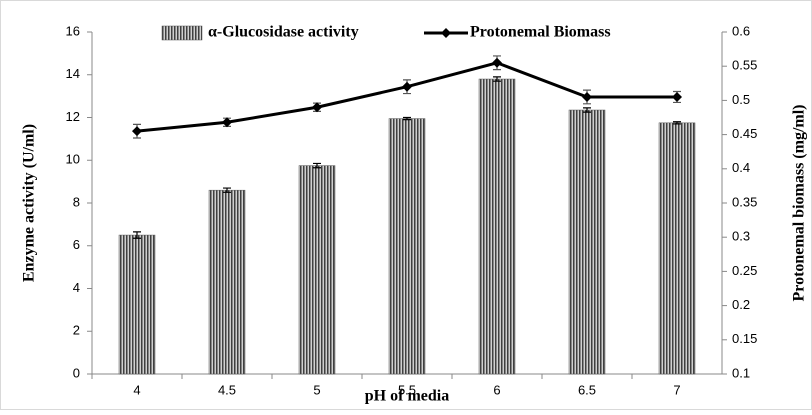 This screenshot has height=415, width=812. What do you see at coordinates (76, 244) in the screenshot?
I see `y-tick-label: 6` at bounding box center [76, 244].